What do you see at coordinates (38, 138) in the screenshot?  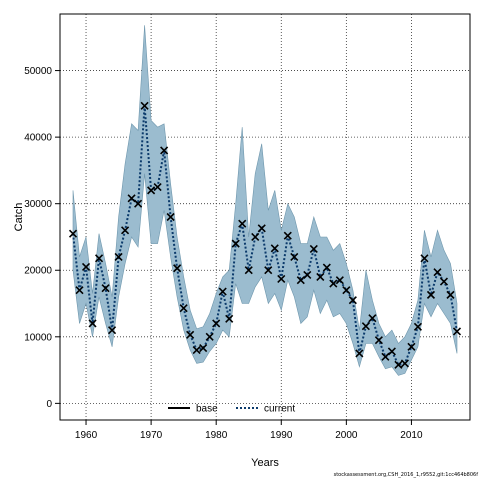 I see `y-tick-label: 40000` at bounding box center [38, 138].